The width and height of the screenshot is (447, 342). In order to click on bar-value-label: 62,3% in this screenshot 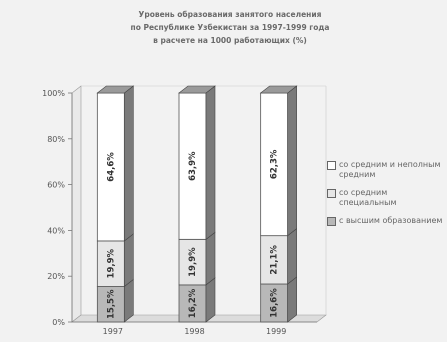, I will do `click(275, 164)`.